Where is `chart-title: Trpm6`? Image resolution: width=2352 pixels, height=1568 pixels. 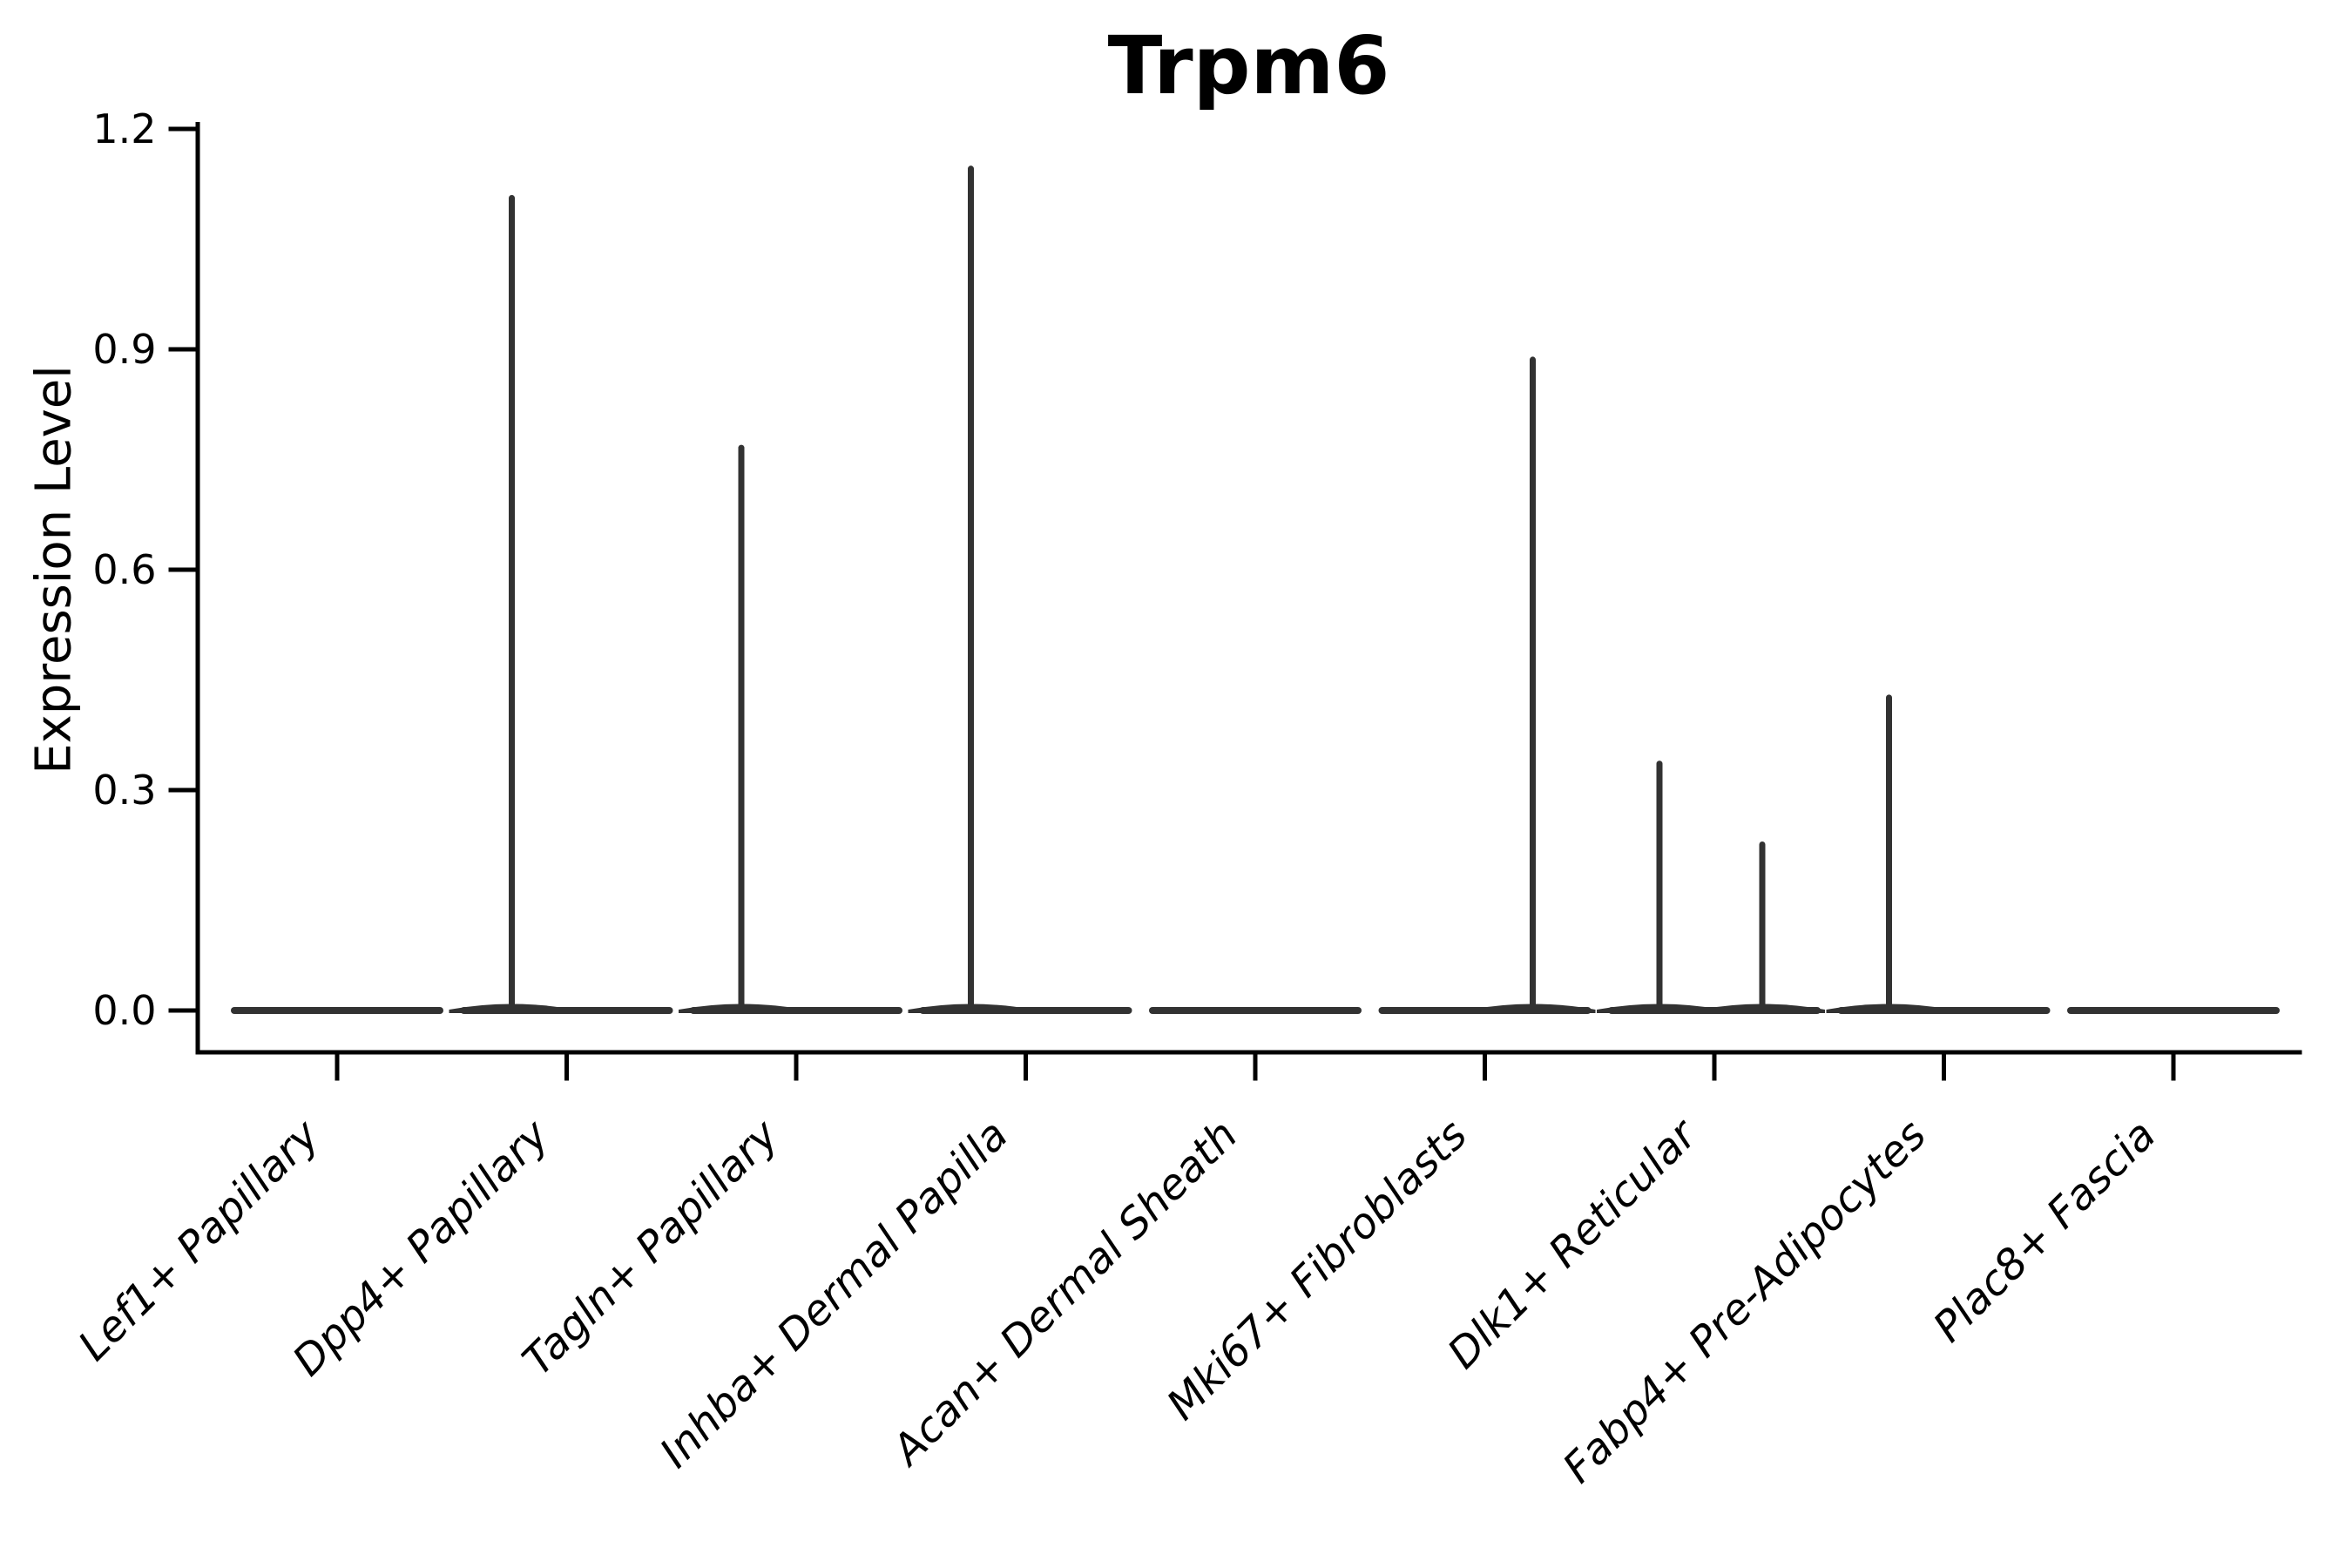 chart-title: Trpm6 is located at coordinates (1248, 66).